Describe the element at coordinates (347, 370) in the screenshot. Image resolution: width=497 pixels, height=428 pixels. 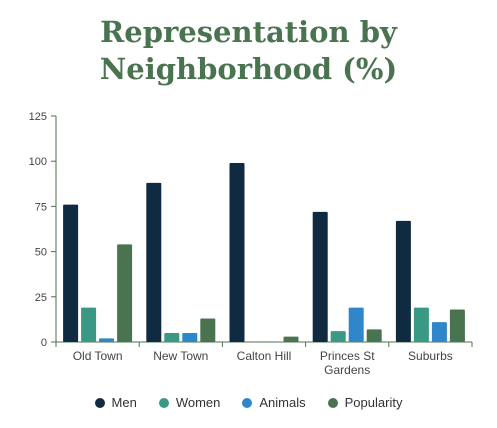
I see `x-tick-label: Gardens` at that location.